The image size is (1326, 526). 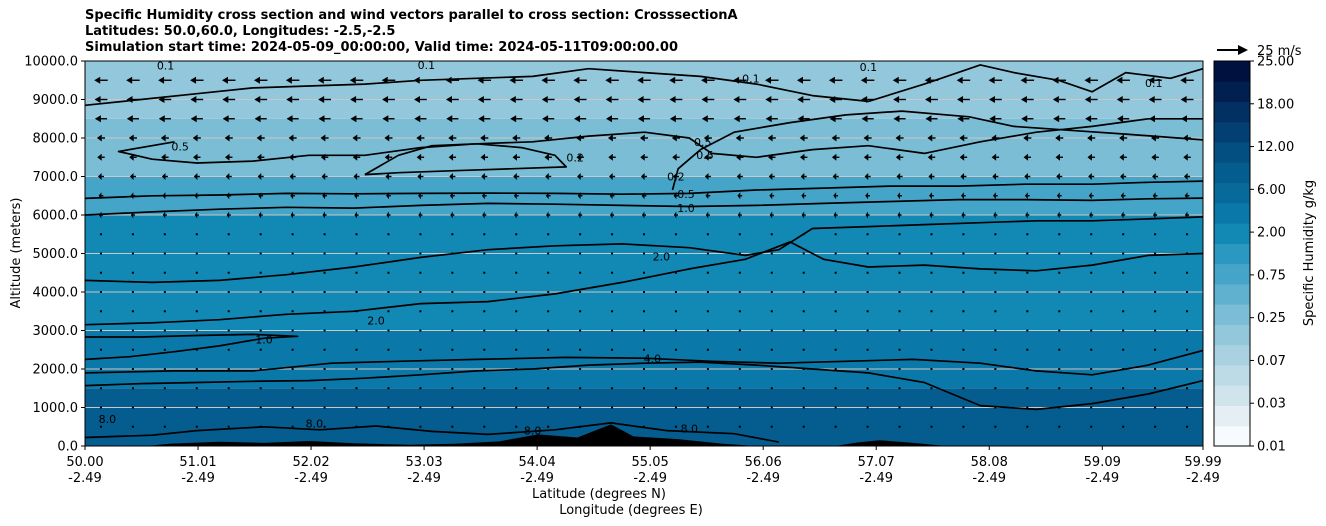 What do you see at coordinates (56, 100) in the screenshot?
I see `y-tick-label: 9000.0` at bounding box center [56, 100].